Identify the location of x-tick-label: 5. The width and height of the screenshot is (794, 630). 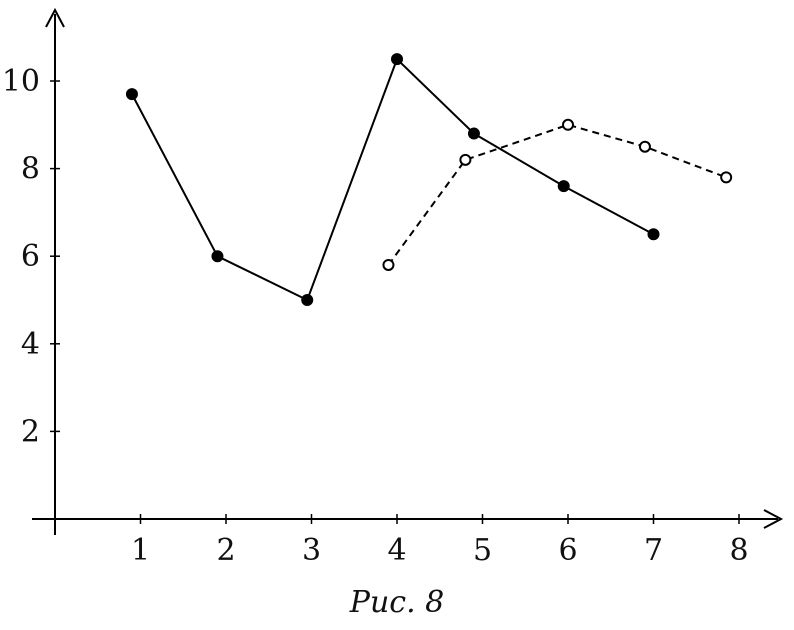
(482, 550).